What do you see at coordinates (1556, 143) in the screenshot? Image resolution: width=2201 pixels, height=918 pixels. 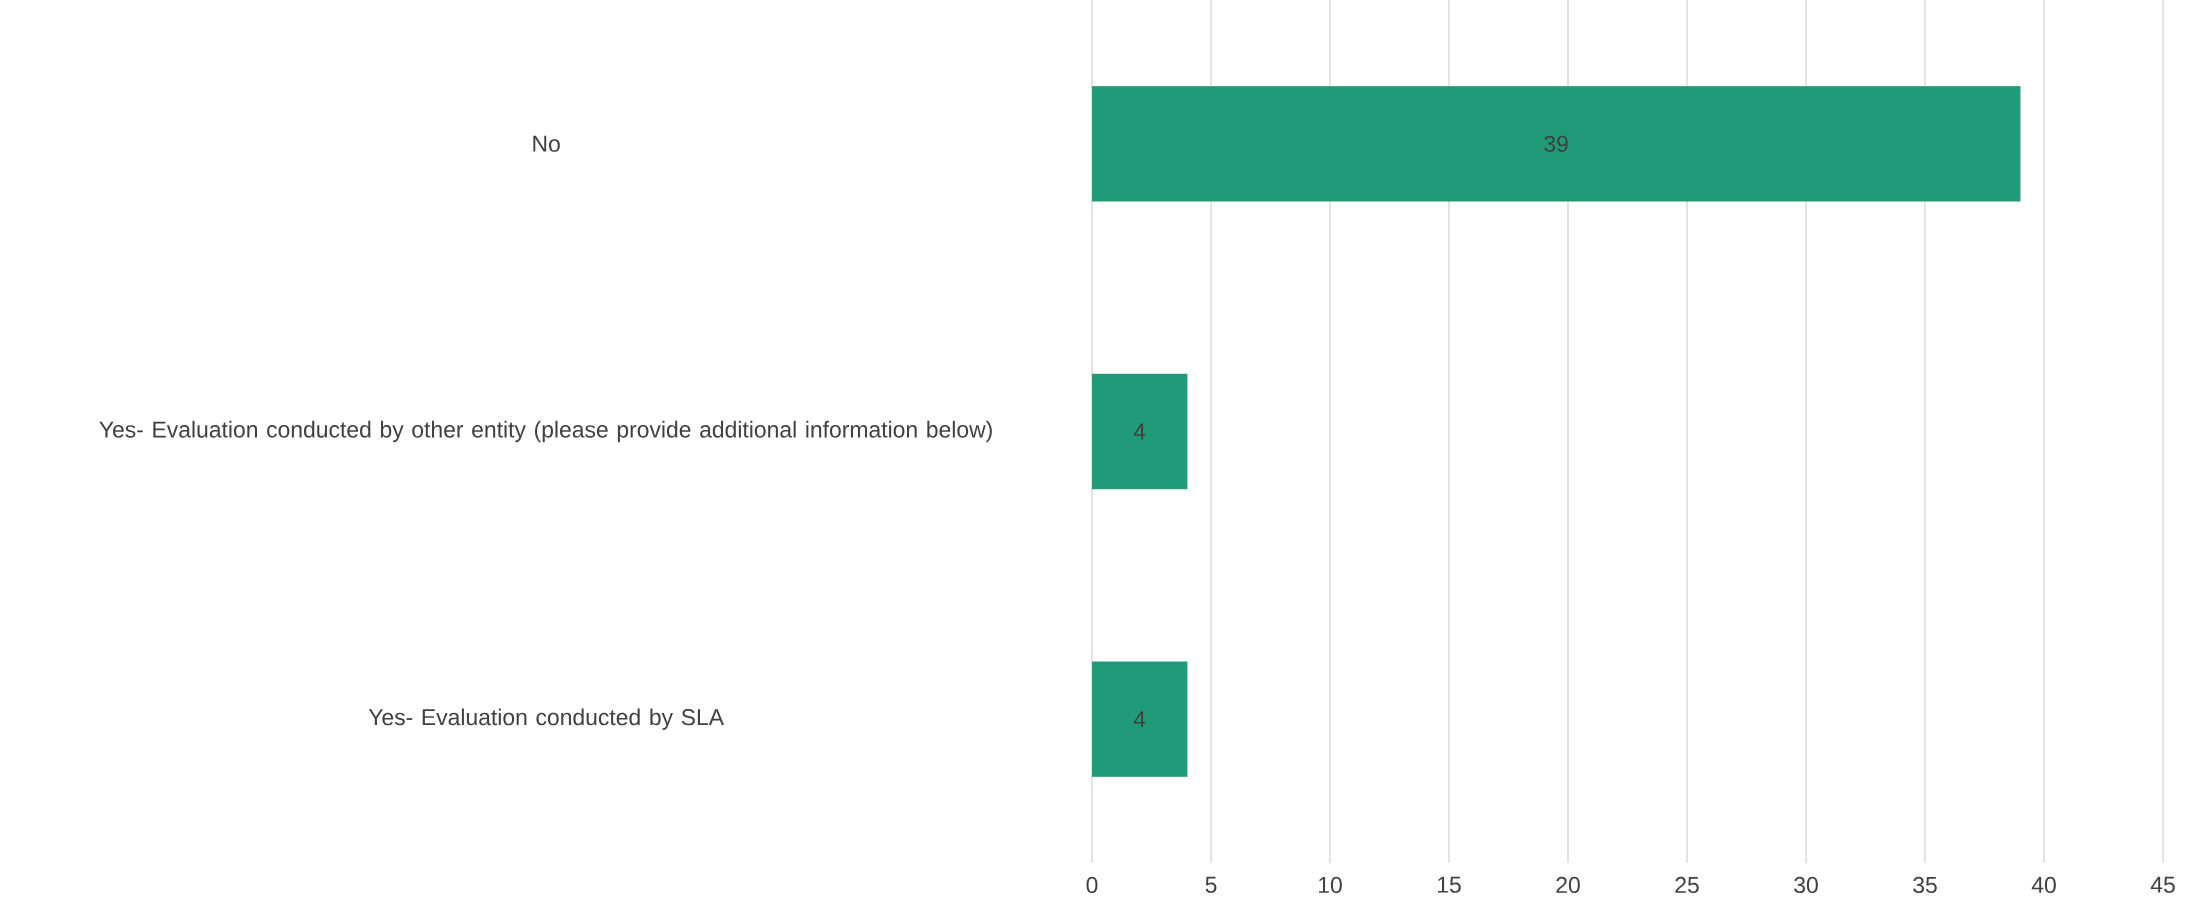 I see `data-label: 39` at bounding box center [1556, 143].